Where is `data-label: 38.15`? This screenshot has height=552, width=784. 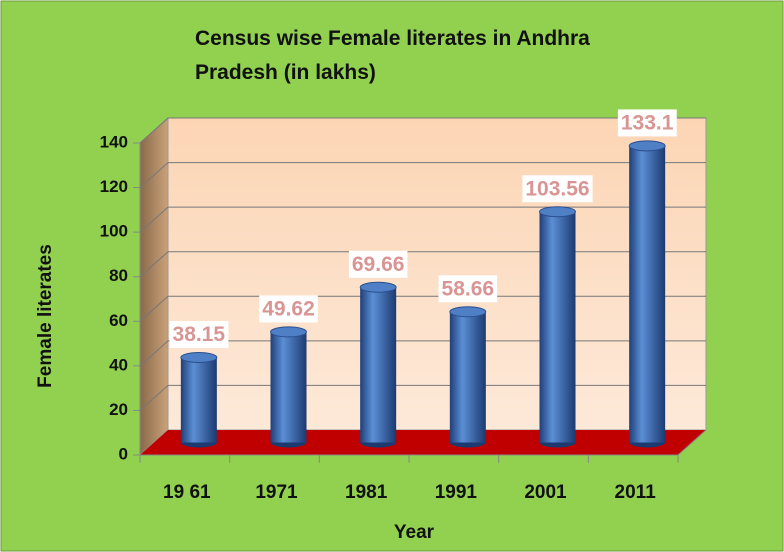
data-label: 38.15 is located at coordinates (199, 334).